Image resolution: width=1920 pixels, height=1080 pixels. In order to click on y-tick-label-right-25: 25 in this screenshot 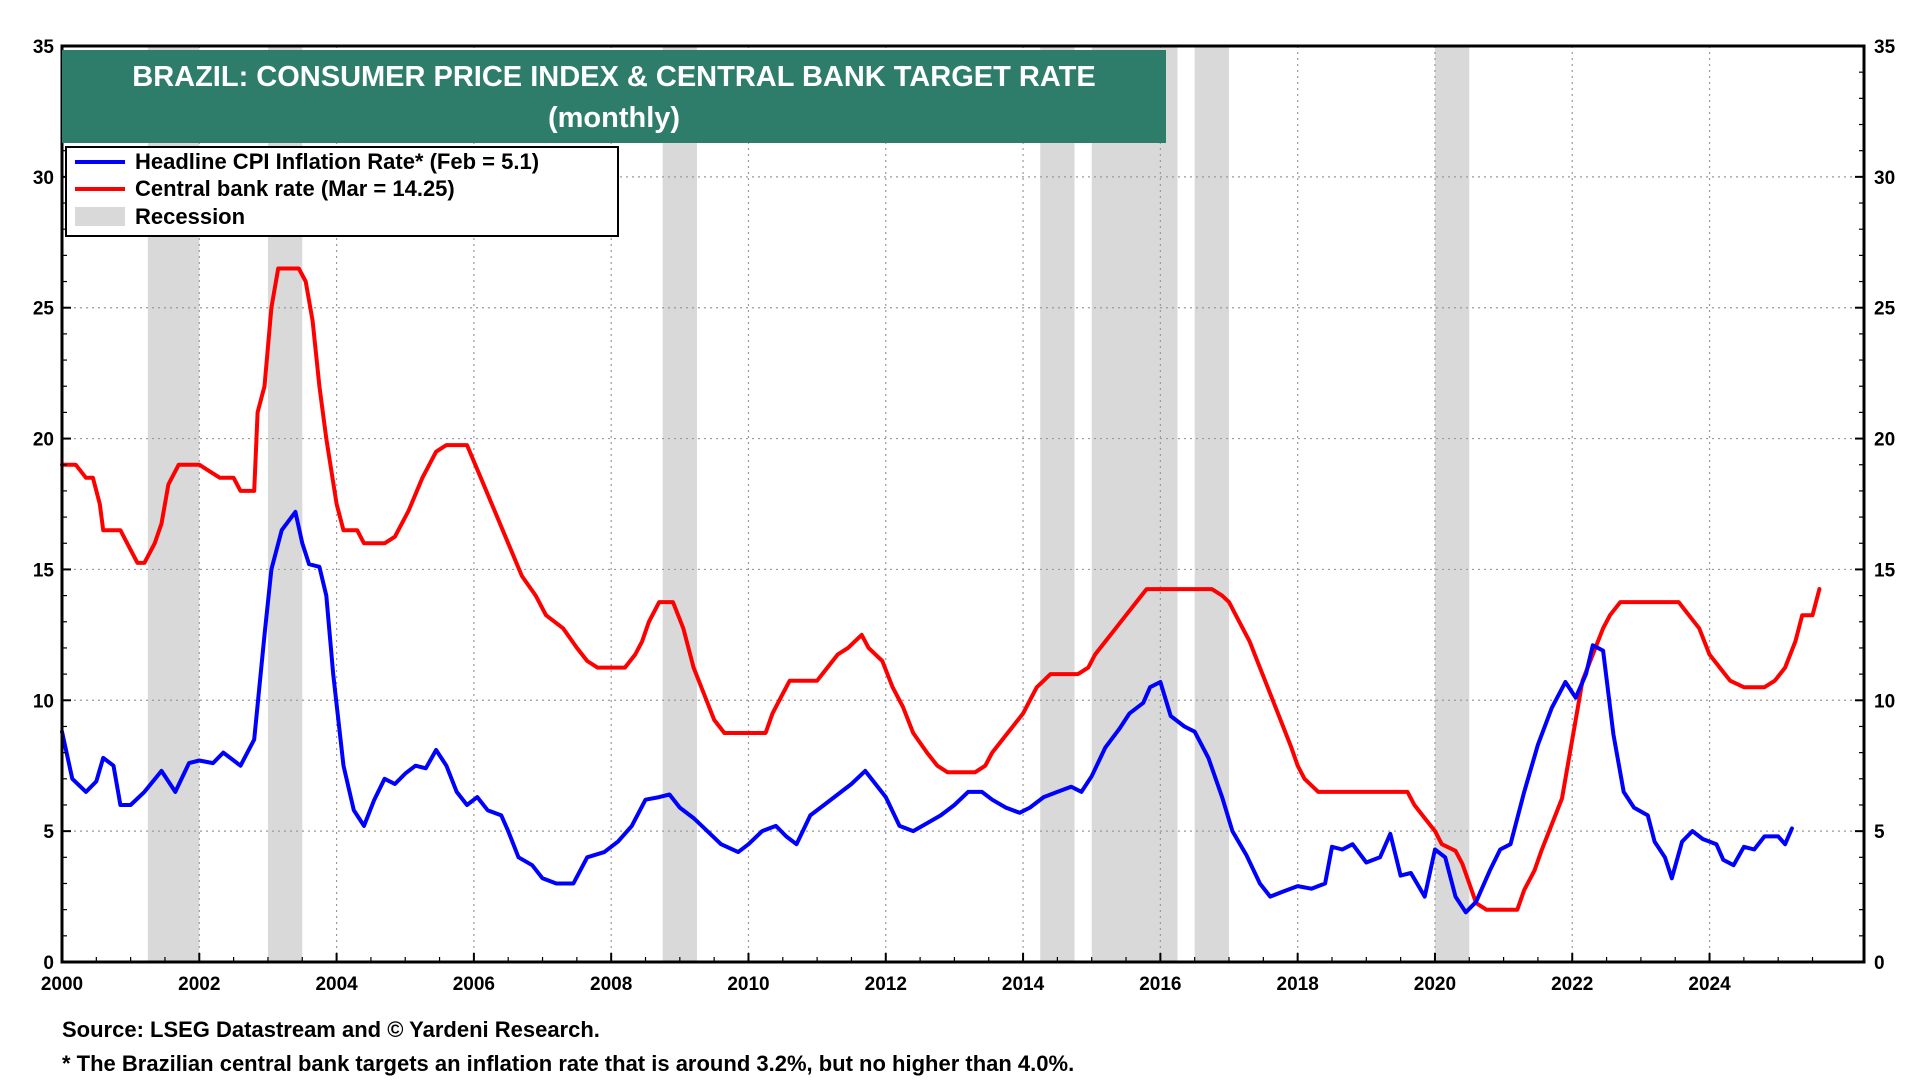, I will do `click(1885, 309)`.